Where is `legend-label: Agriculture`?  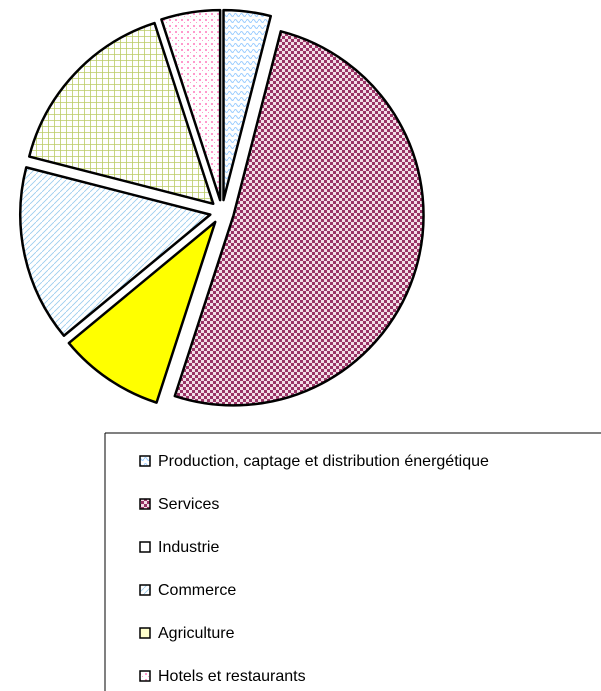
legend-label: Agriculture is located at coordinates (196, 633).